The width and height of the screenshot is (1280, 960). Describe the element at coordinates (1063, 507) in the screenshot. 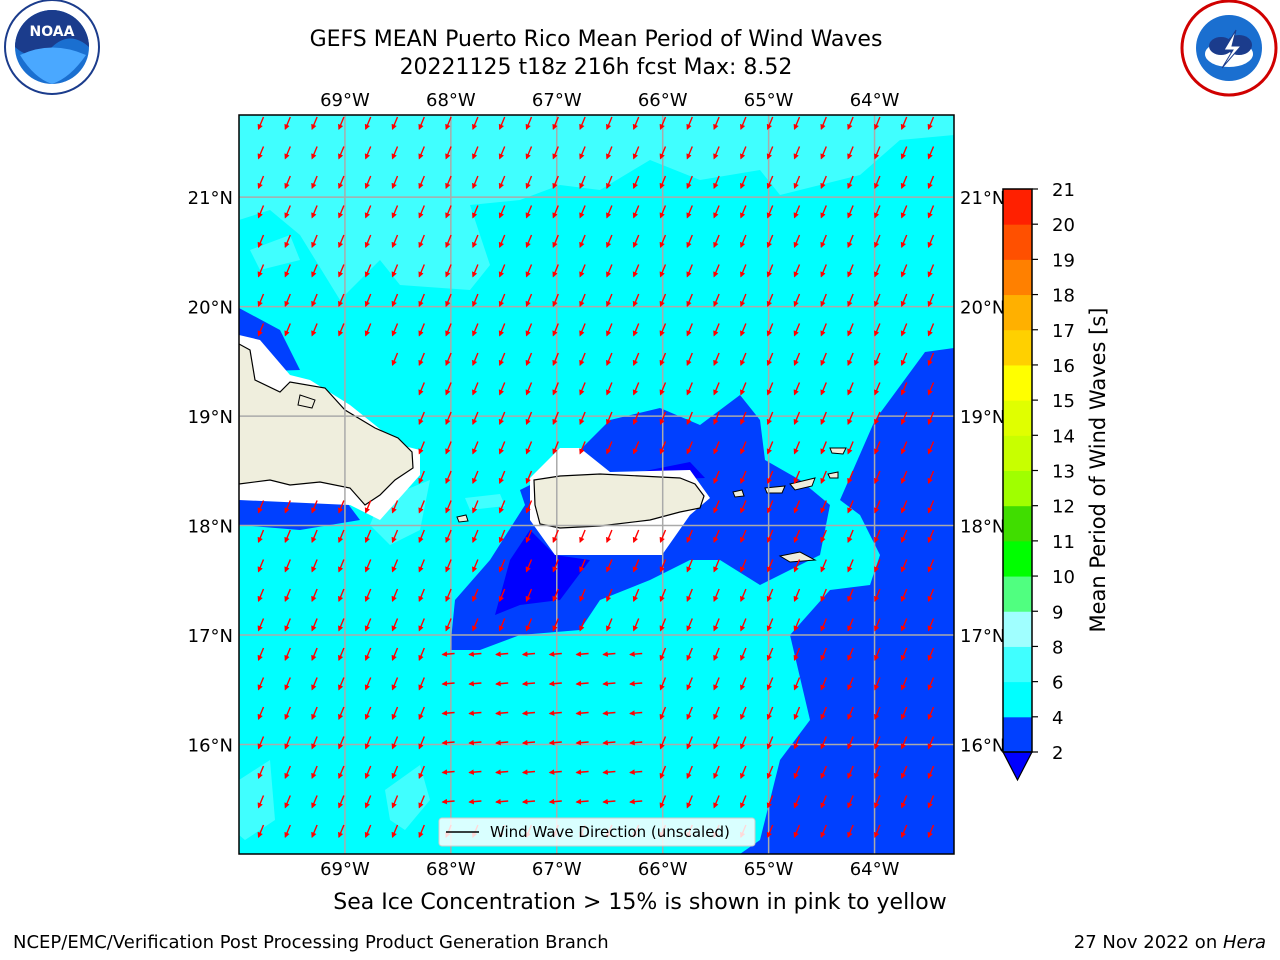

I see `colorbar-tick-label: 12` at that location.